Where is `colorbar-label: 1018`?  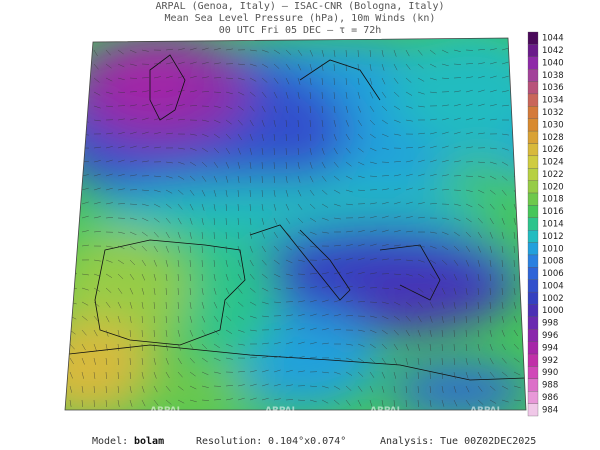
colorbar-label: 1018 is located at coordinates (553, 200).